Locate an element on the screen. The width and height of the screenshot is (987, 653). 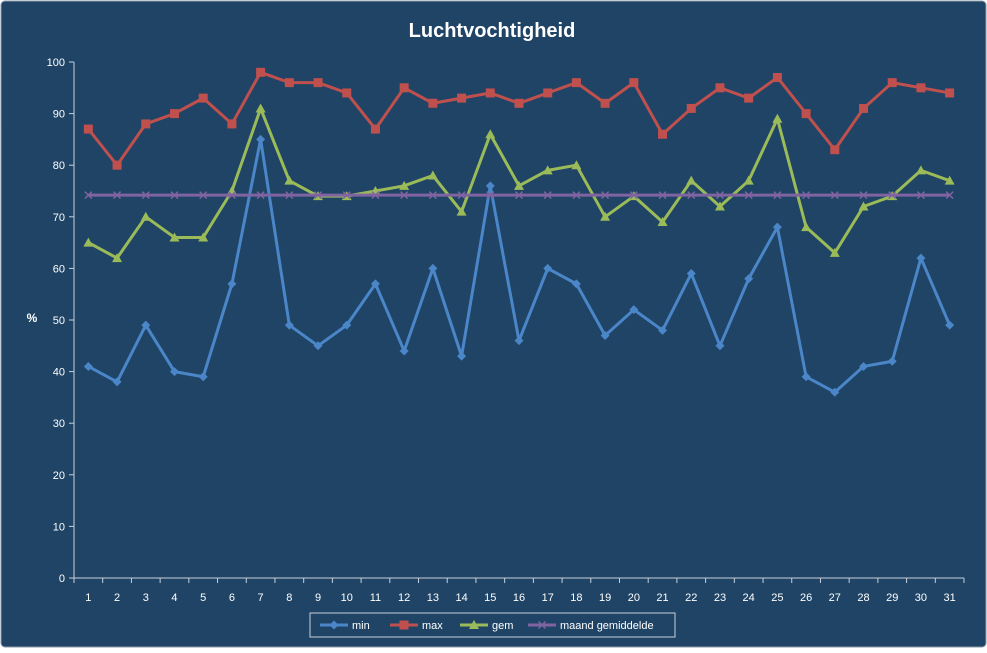
legend-box is located at coordinates (492, 625).